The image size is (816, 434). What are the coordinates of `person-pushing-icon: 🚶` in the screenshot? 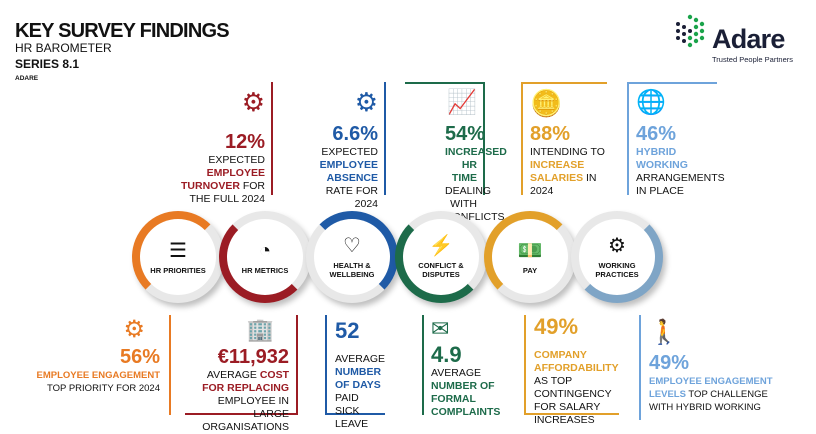 It's located at (664, 332).